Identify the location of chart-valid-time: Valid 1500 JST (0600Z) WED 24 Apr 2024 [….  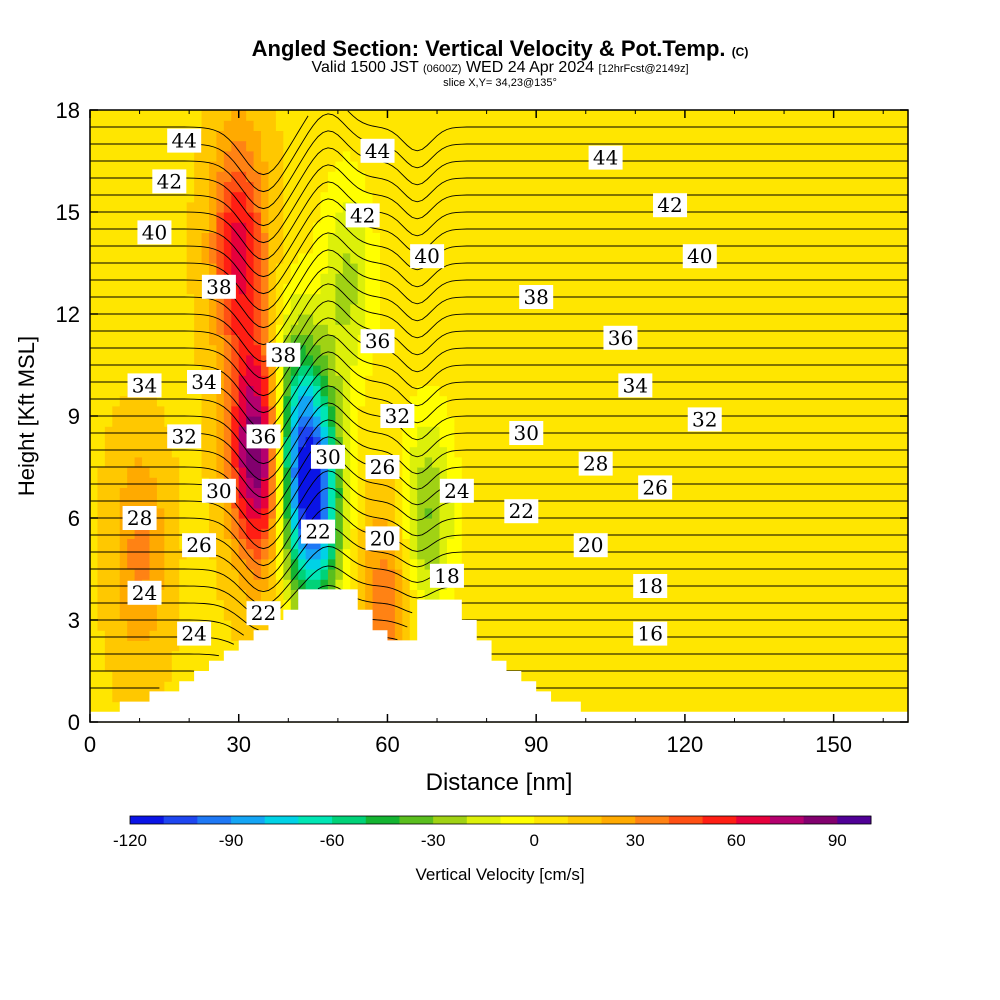
(500, 67).